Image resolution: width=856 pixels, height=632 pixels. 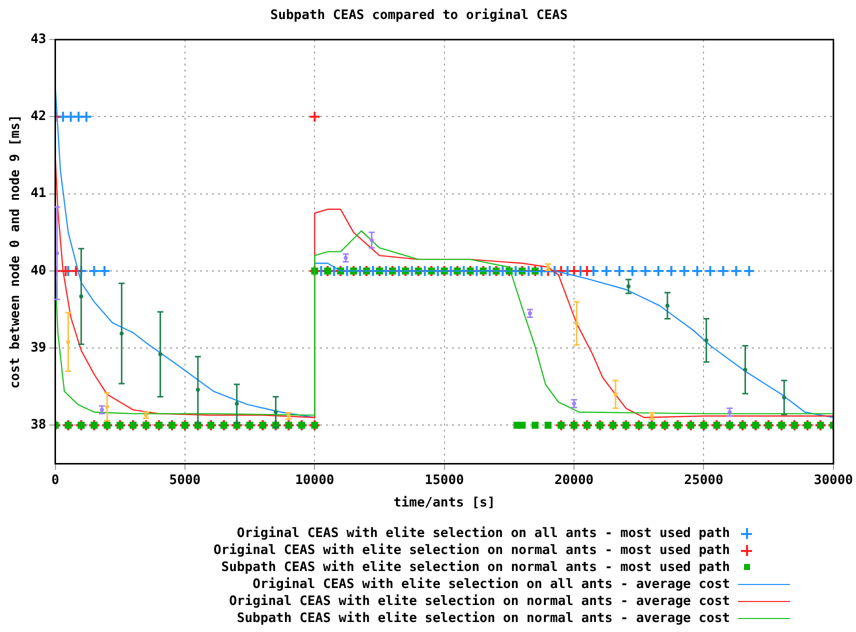 I want to click on y-tick-label: 42, so click(x=38, y=116).